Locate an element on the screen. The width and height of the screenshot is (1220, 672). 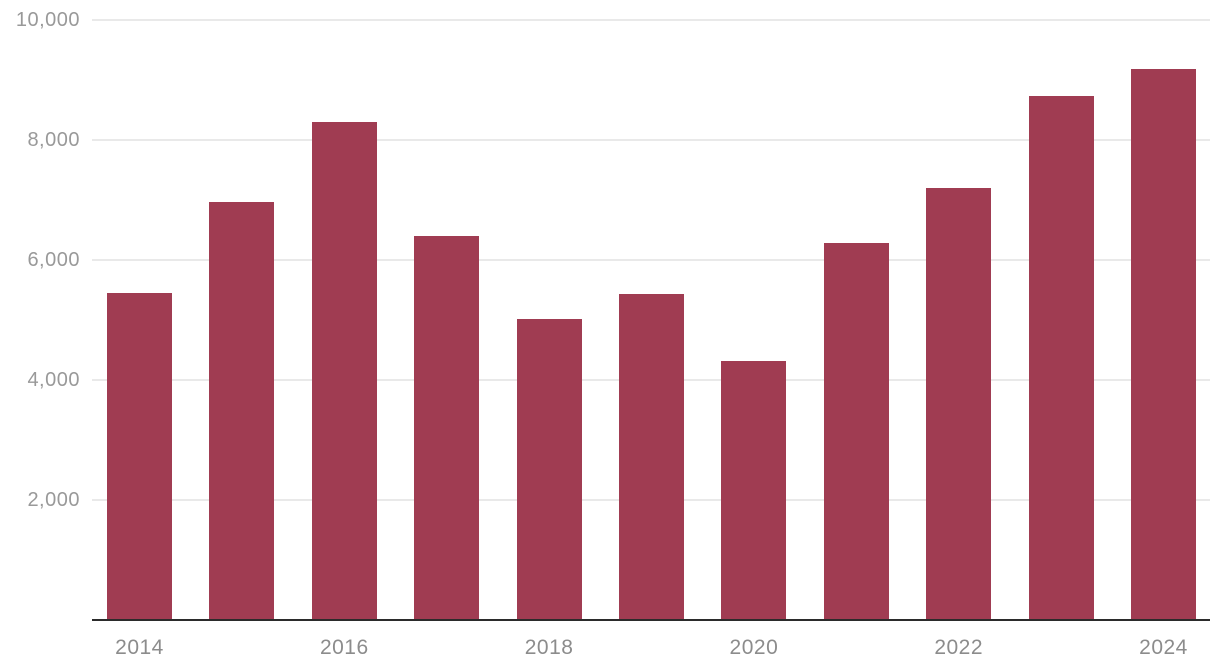
bar-2014 is located at coordinates (139, 456).